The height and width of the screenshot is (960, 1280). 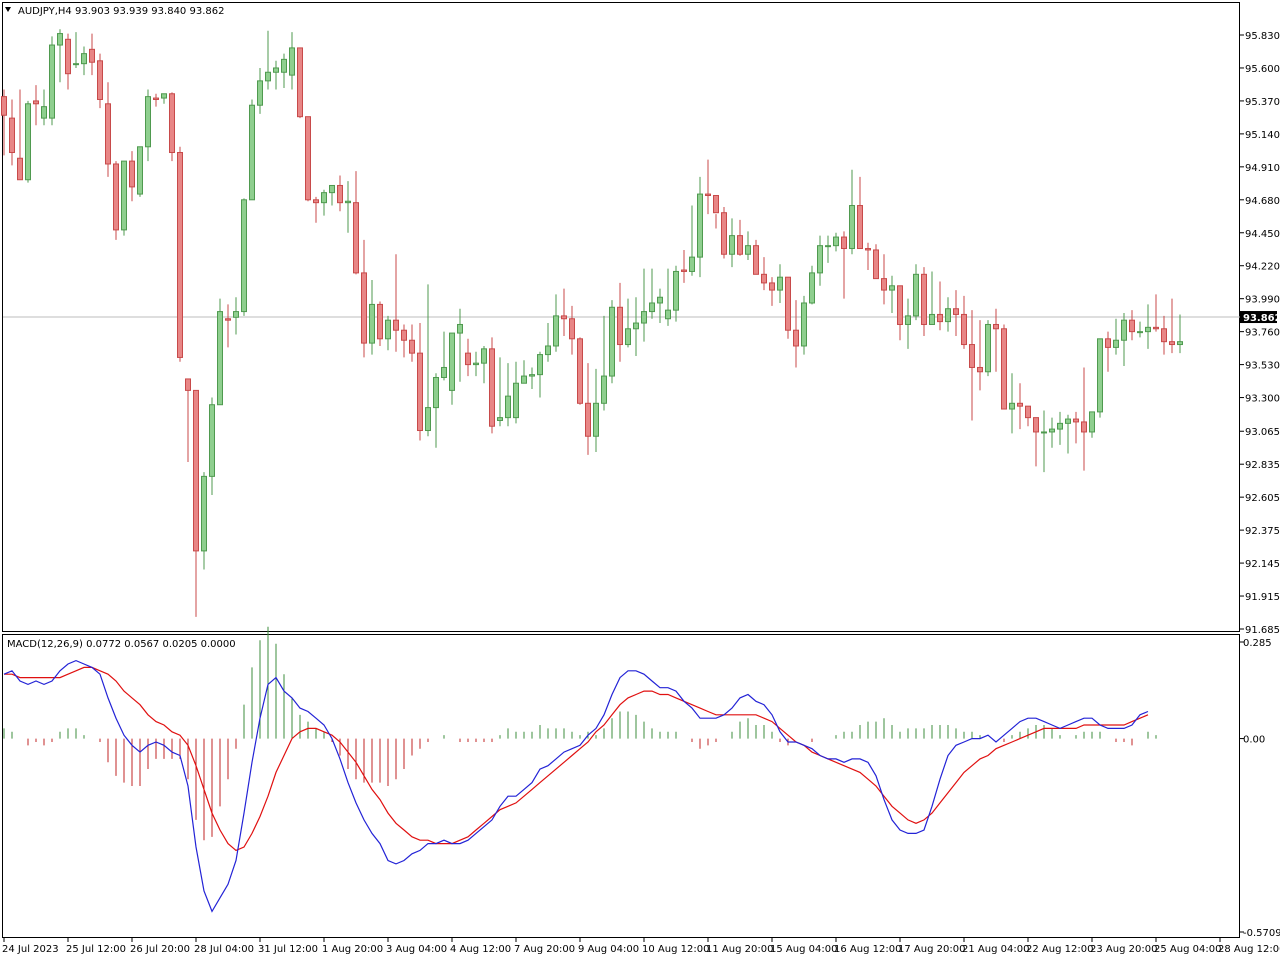 I want to click on time-tick-label: 17 Aug 20:00, so click(x=931, y=949).